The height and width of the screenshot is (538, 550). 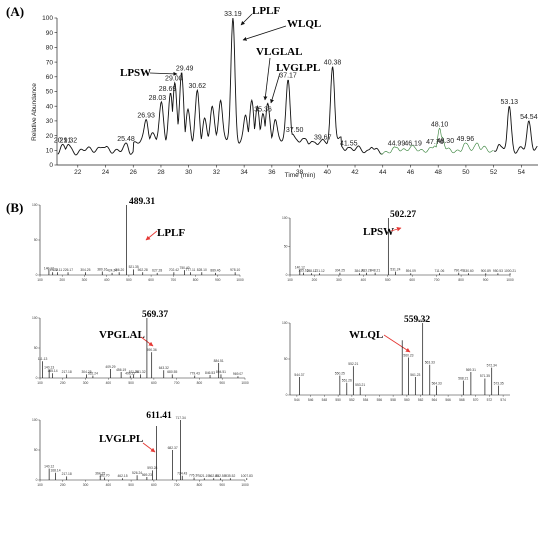 What do you see at coordinates (50, 121) in the screenshot?
I see `panel-a-y-tick-label: 30` at bounding box center [50, 121].